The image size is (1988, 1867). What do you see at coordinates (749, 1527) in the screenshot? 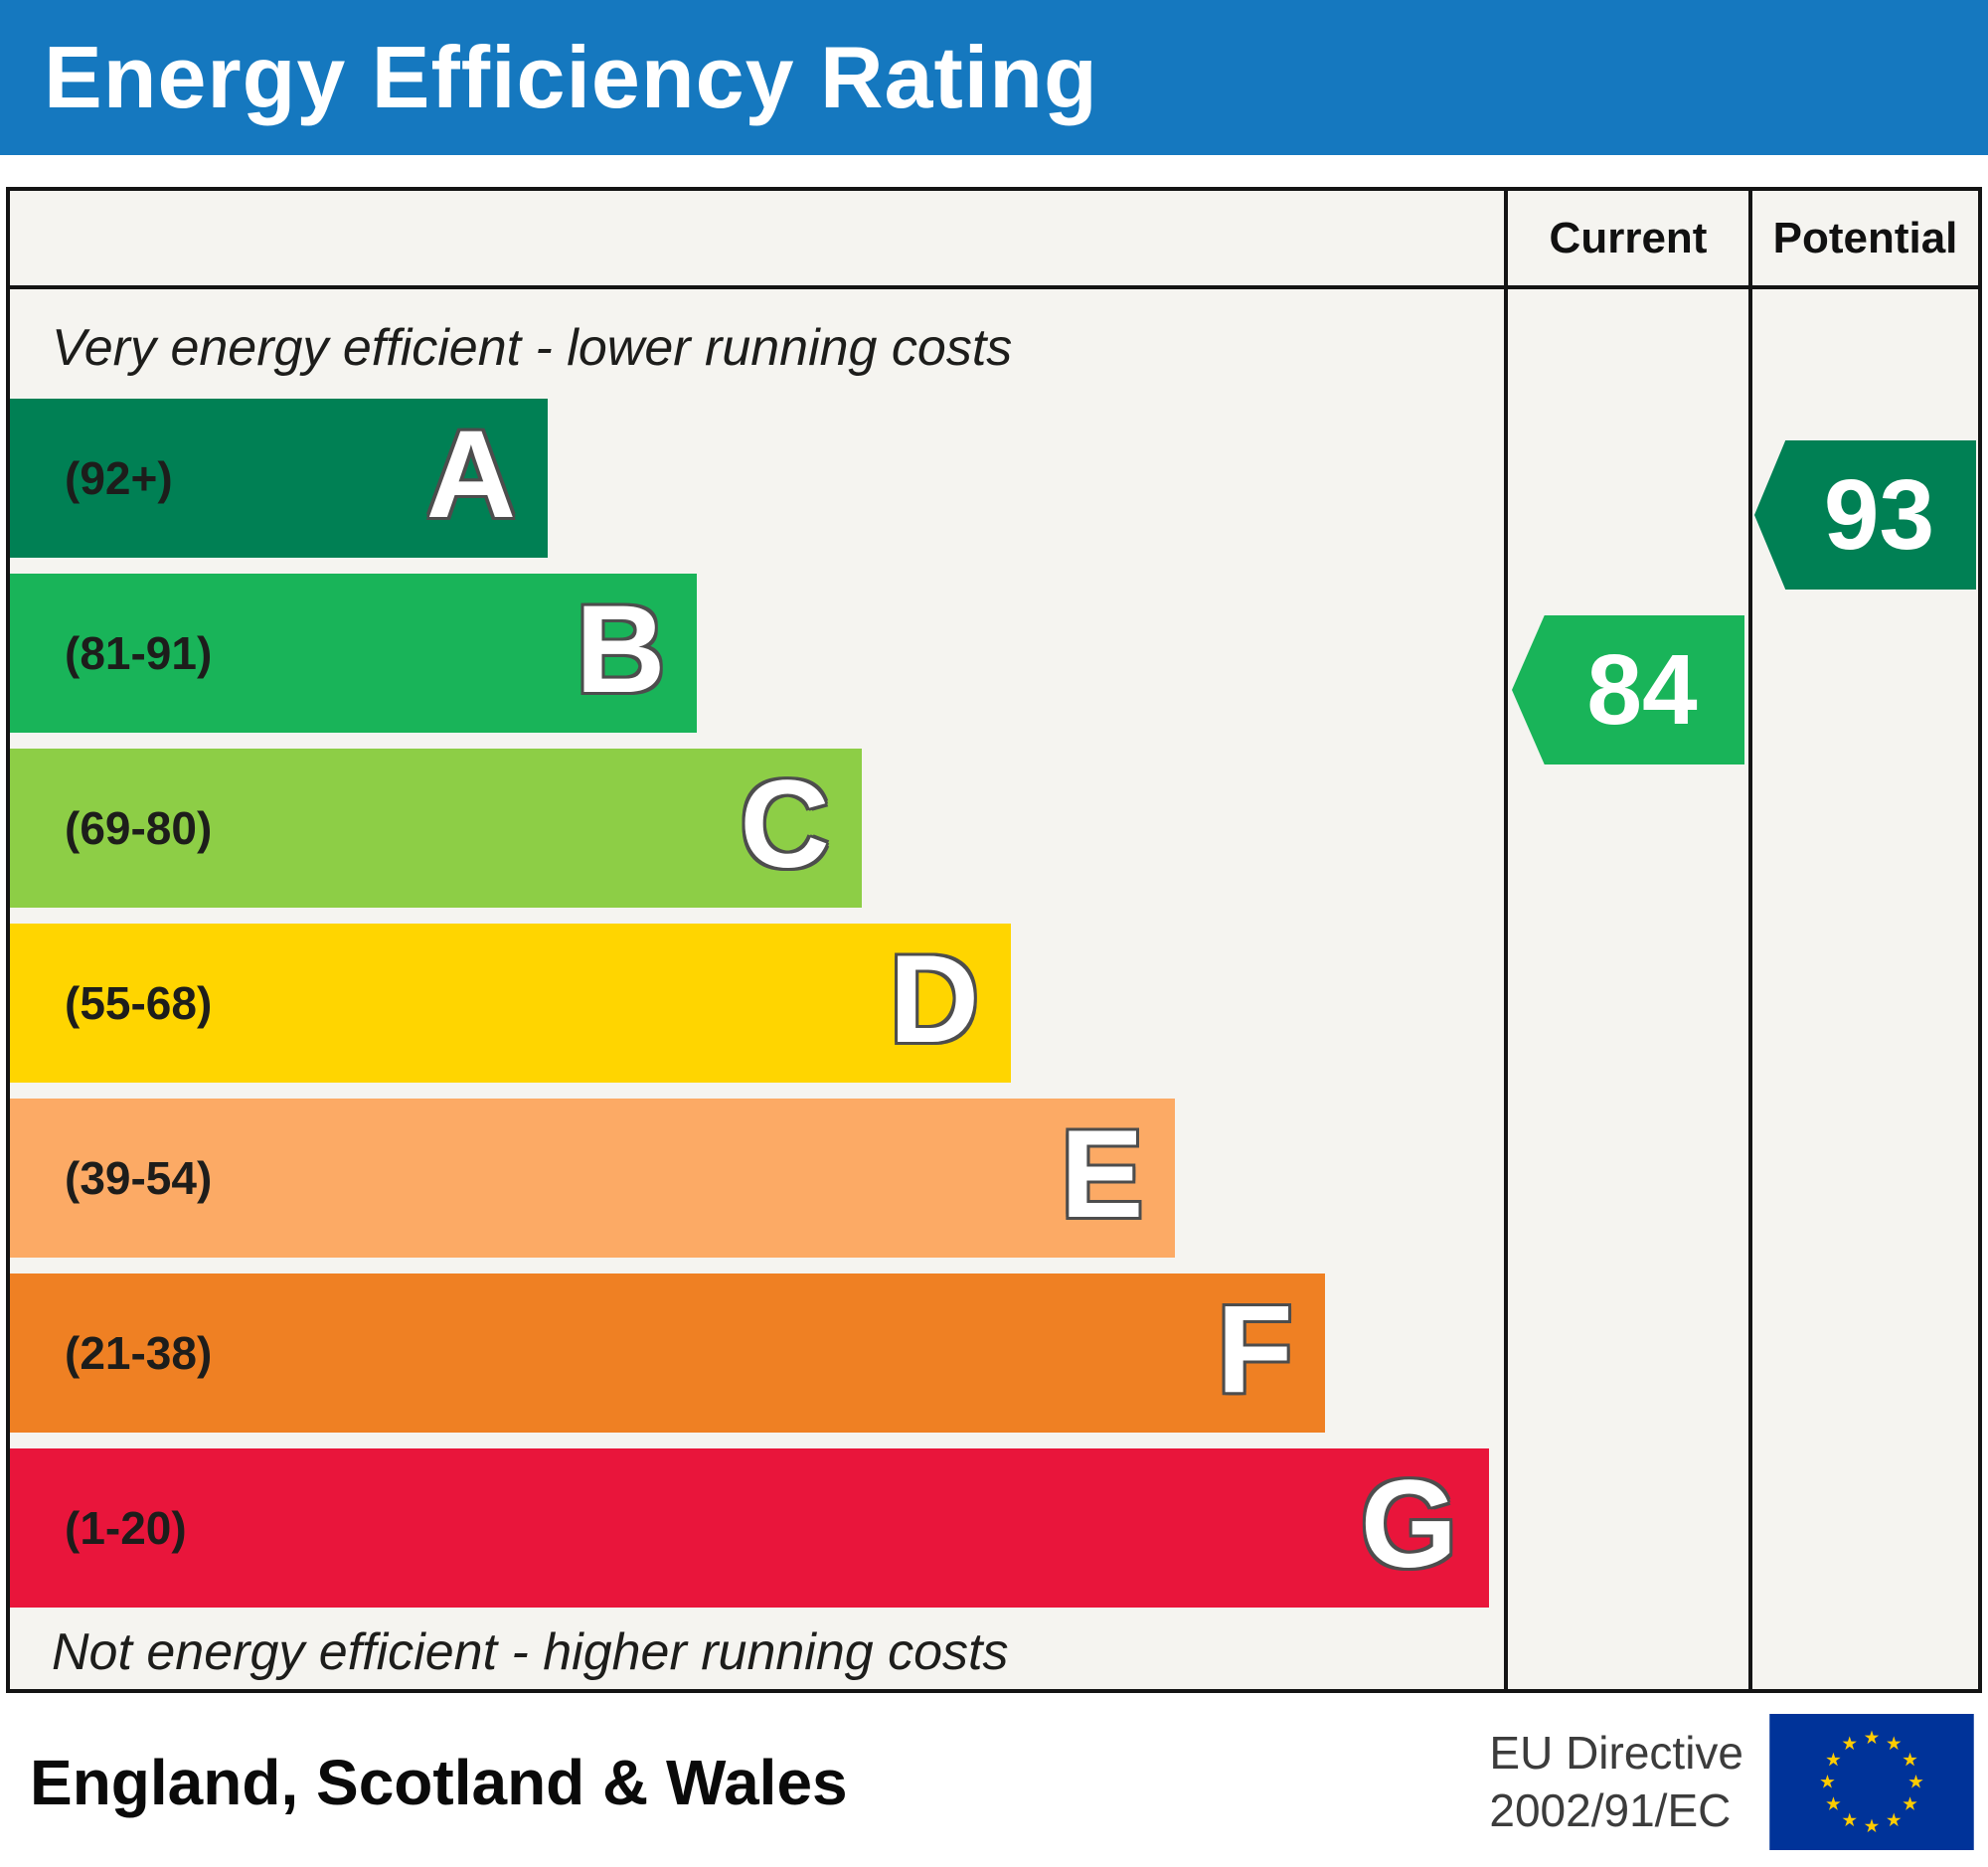
I see `band-bar: (1-20) G` at bounding box center [749, 1527].